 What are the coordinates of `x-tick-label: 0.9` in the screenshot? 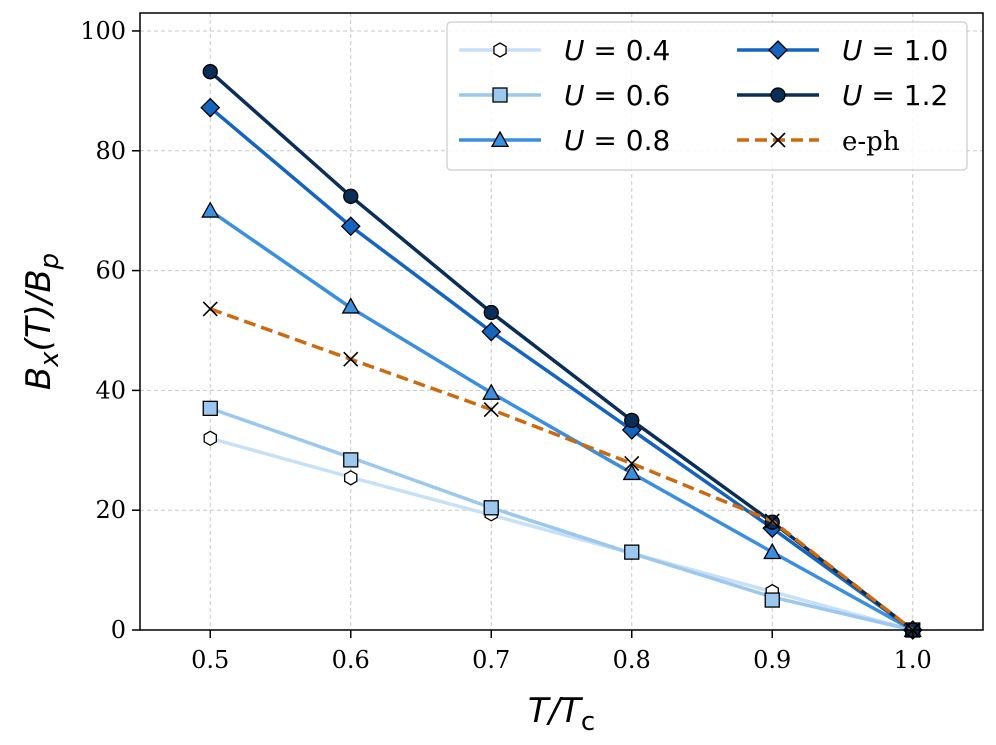 It's located at (772, 660).